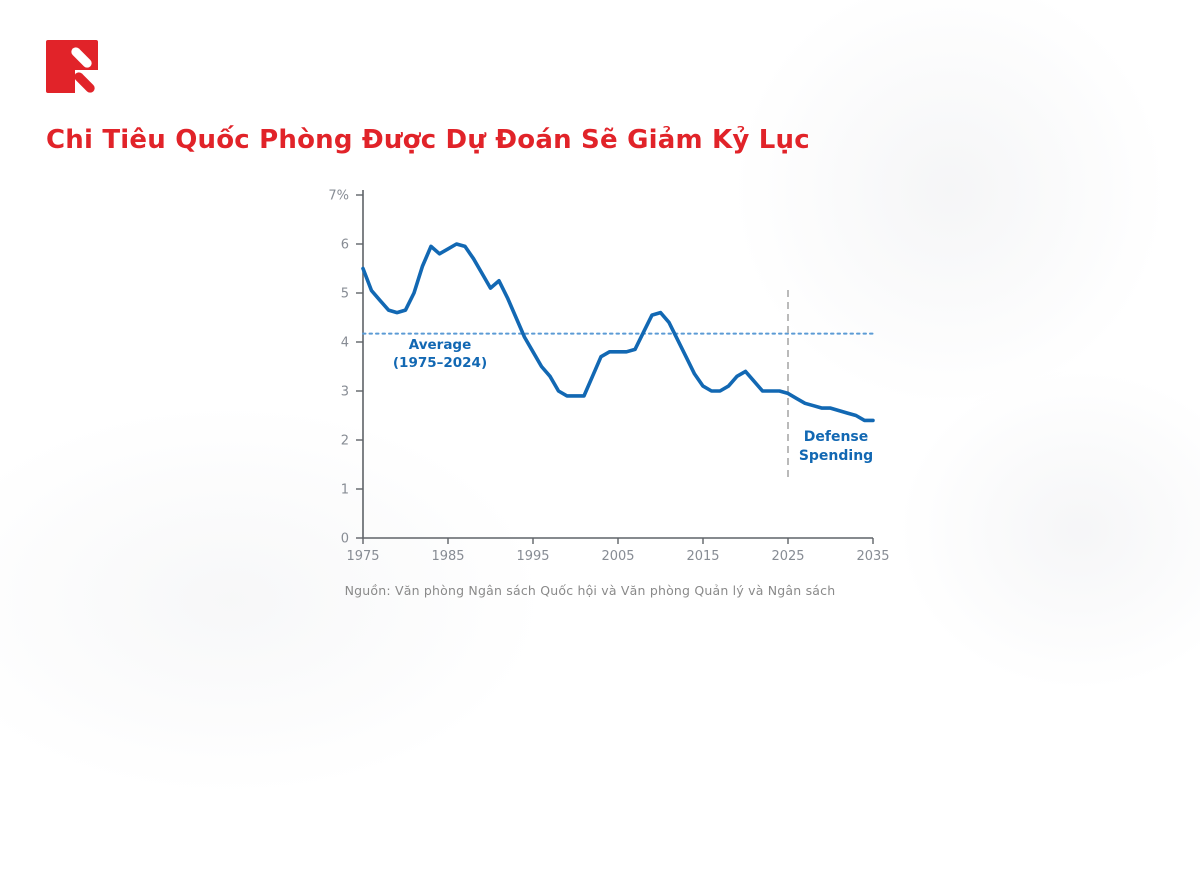 This screenshot has width=1200, height=880. I want to click on y-axis-tick-label: 6, so click(345, 245).